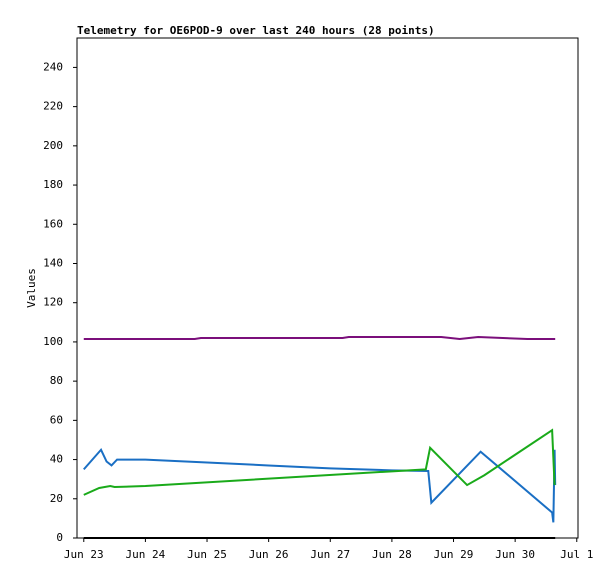 The image size is (615, 579). I want to click on x-tick-label: Jun 26, so click(269, 554).